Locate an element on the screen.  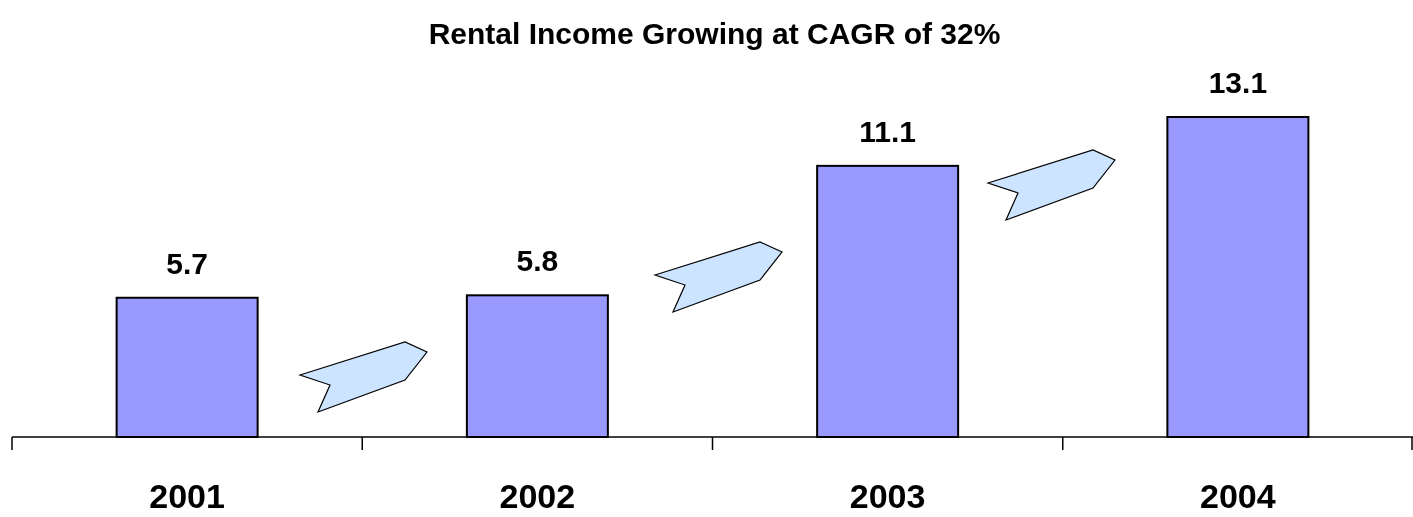
data-label: 11.1 is located at coordinates (887, 131).